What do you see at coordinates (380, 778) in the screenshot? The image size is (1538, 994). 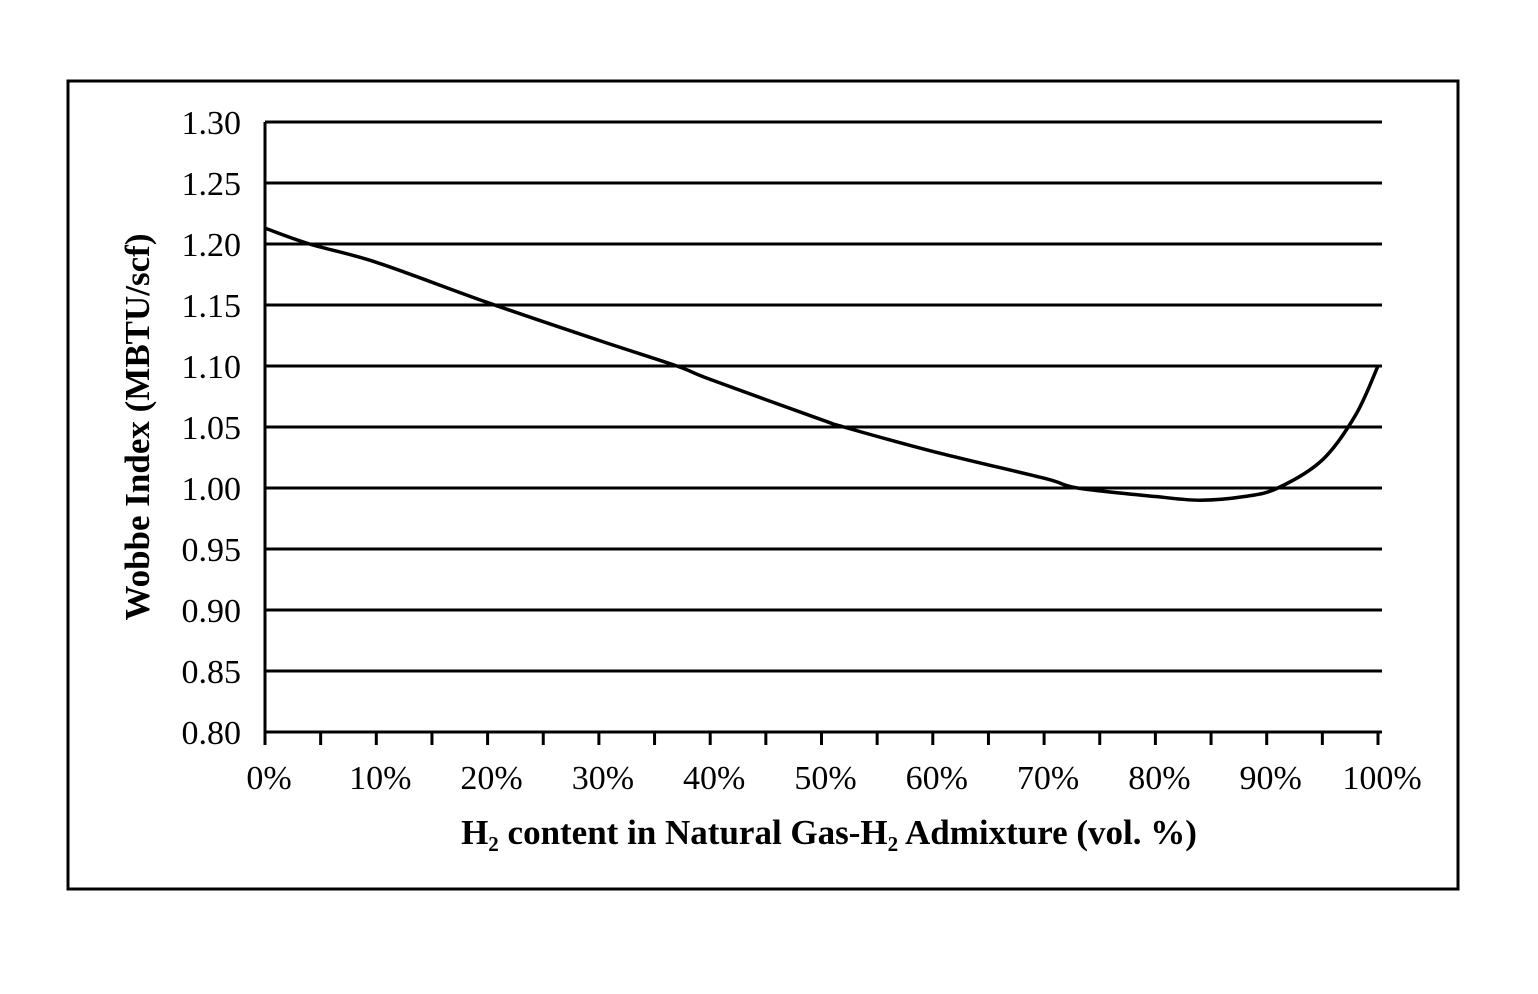 I see `x-tick-label: 10%` at bounding box center [380, 778].